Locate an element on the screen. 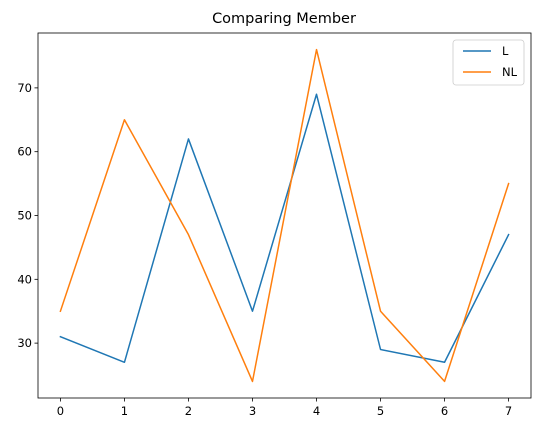 The width and height of the screenshot is (543, 435). x-tick-label: 0 is located at coordinates (60, 411).